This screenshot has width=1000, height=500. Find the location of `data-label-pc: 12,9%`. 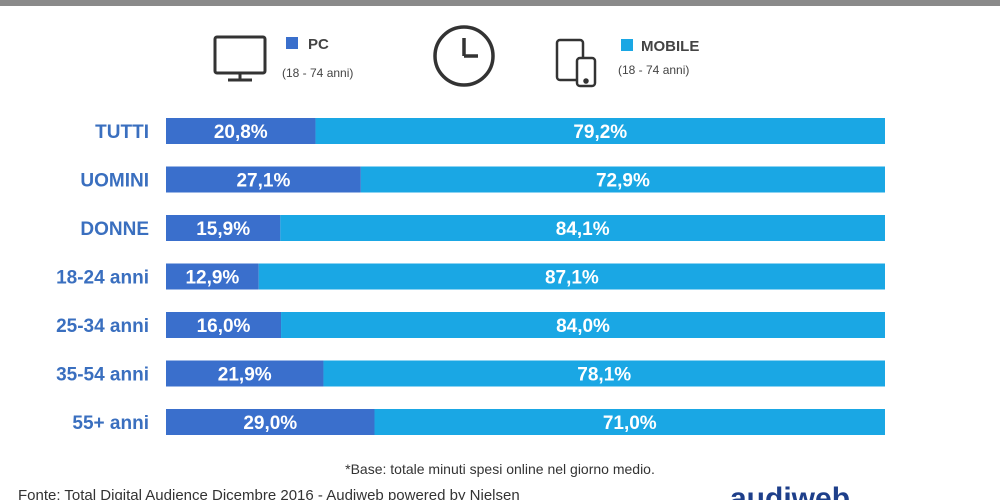

data-label-pc: 12,9% is located at coordinates (212, 278).